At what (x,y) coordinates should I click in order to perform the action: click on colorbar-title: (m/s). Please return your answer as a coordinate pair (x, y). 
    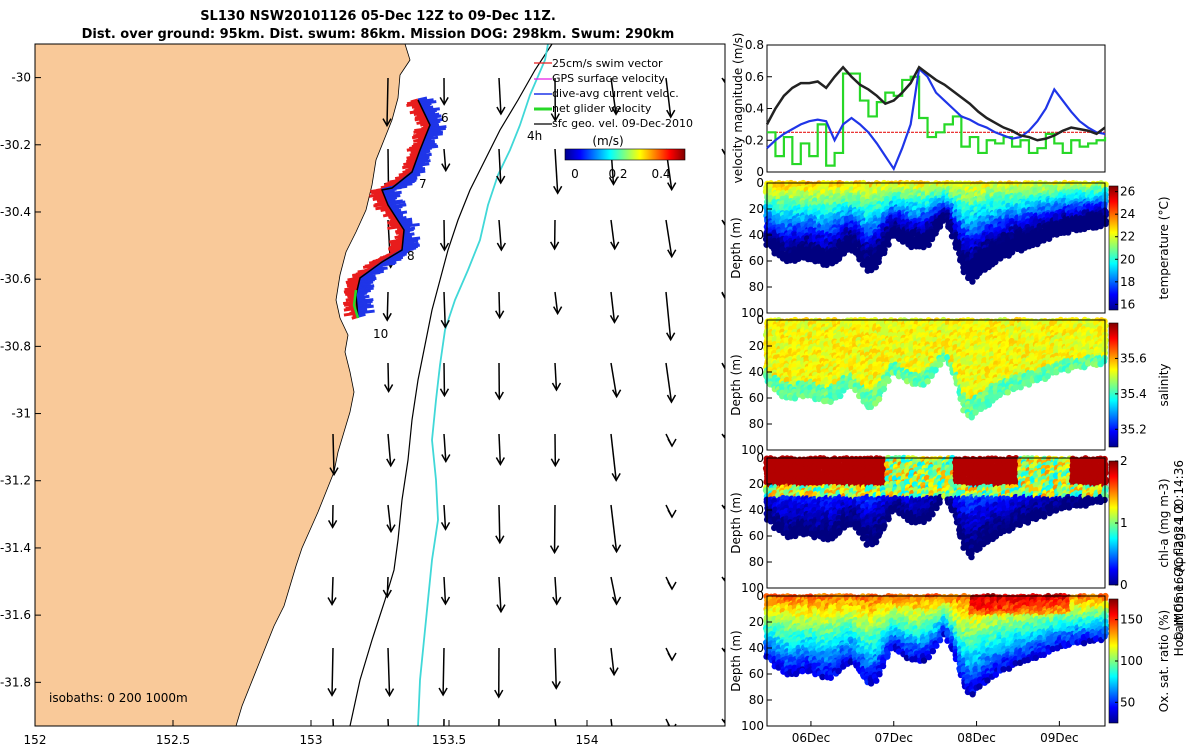
    Looking at the image, I should click on (607, 141).